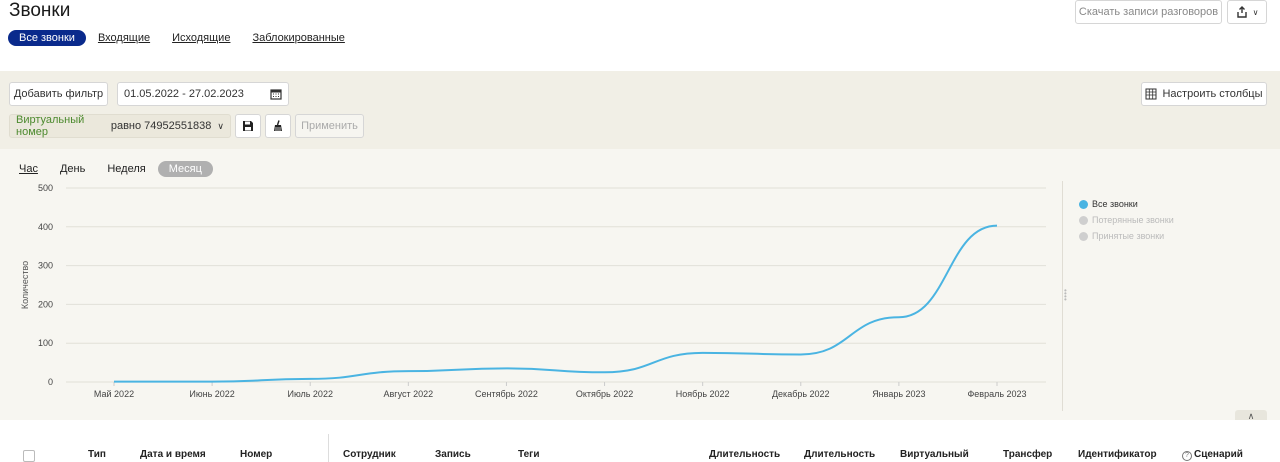 This screenshot has width=1280, height=462. What do you see at coordinates (184, 94) in the screenshot?
I see `date-range-value: 01.05.2022 - 27.02.2023` at bounding box center [184, 94].